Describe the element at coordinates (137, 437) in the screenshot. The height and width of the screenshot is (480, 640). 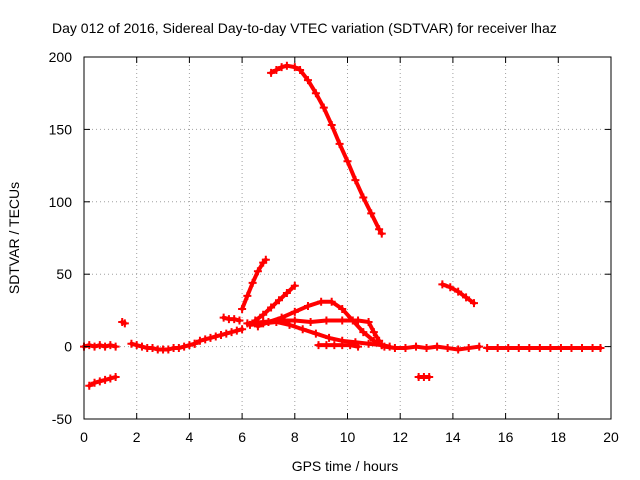
I see `x-tick-label: 2` at that location.